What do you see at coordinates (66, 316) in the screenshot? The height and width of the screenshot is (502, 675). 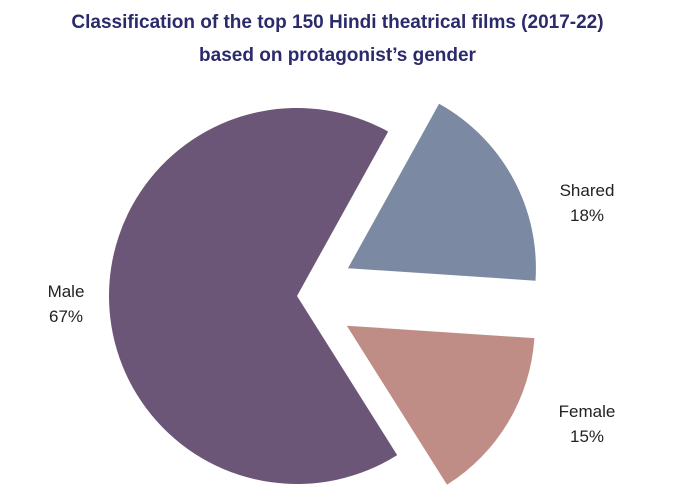 I see `slice-label-male-value: 67%` at bounding box center [66, 316].